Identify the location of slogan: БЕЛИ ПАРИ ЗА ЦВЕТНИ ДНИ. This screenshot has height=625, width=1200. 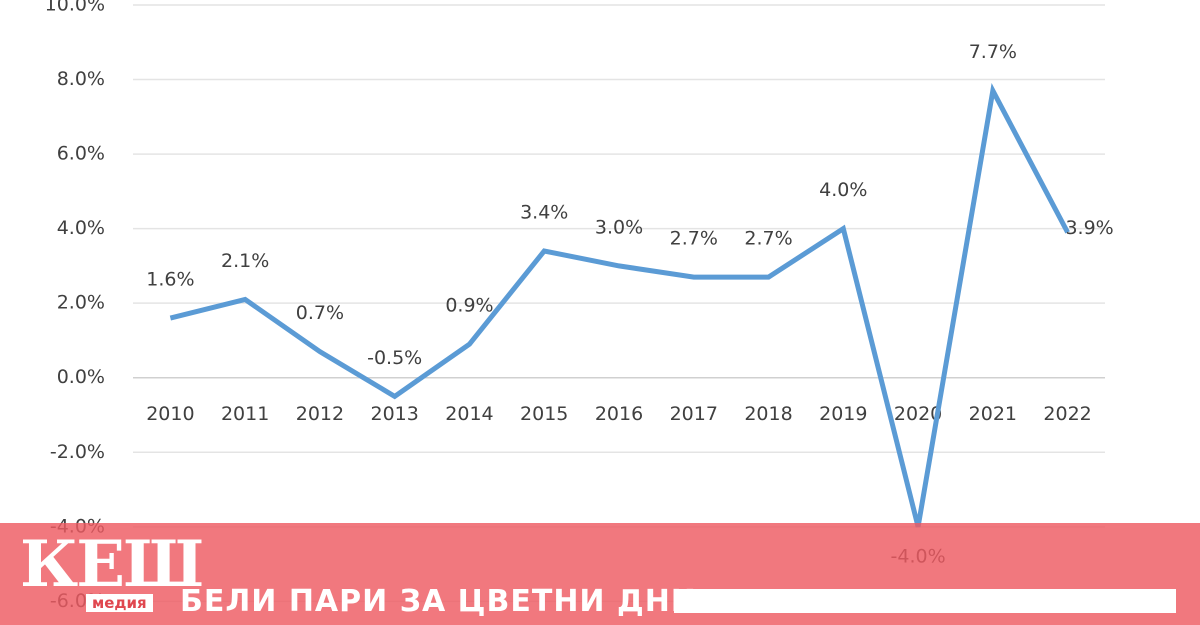
(438, 601).